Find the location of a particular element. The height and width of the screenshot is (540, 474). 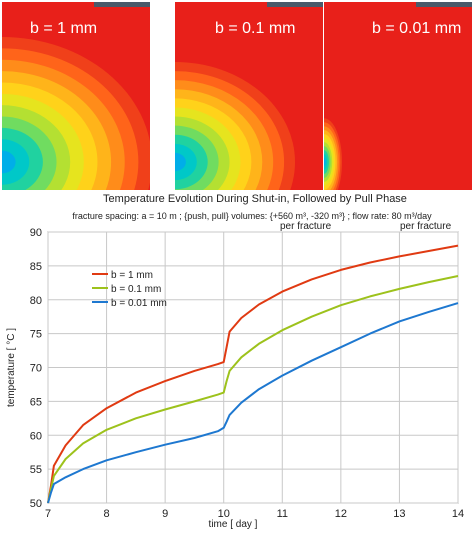

x-tick-label: 7 is located at coordinates (48, 514).